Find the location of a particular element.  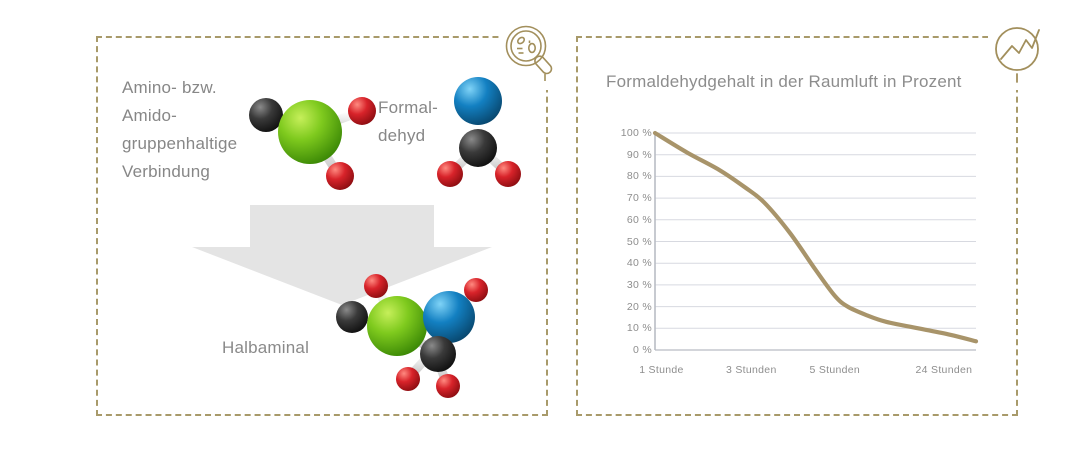

chart-y-tick: 50 % is located at coordinates (639, 241).